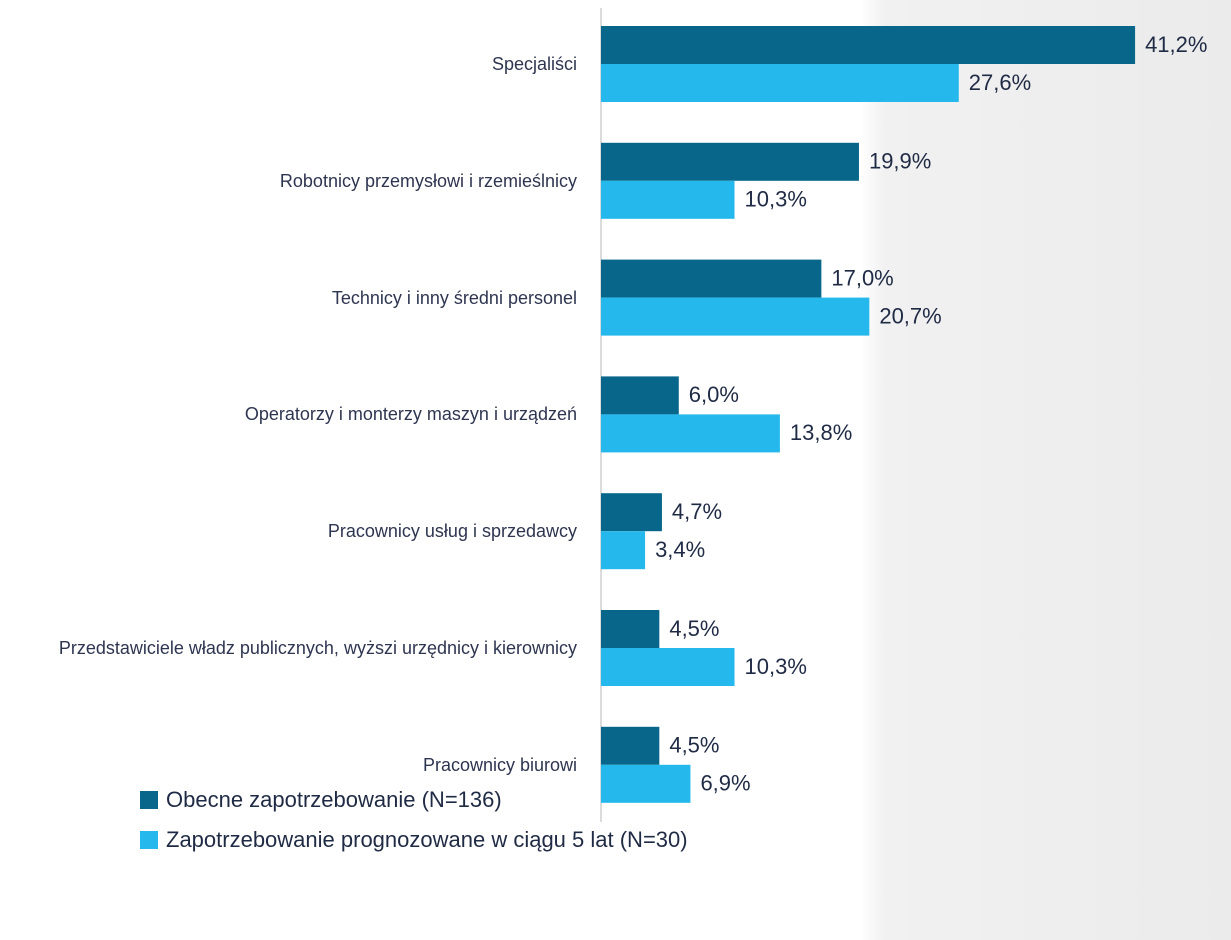  What do you see at coordinates (410, 414) in the screenshot?
I see `category-label: Operatorzy i monterzy maszyn i urządzeń` at bounding box center [410, 414].